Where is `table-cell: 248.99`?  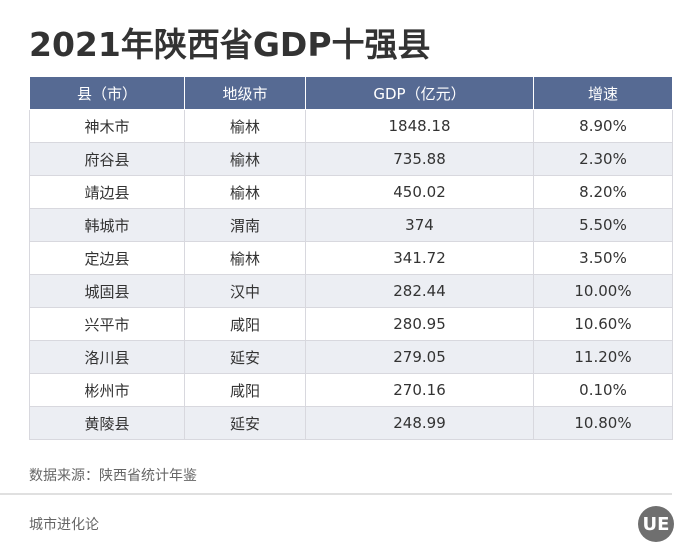
table-cell: 248.99 is located at coordinates (419, 423).